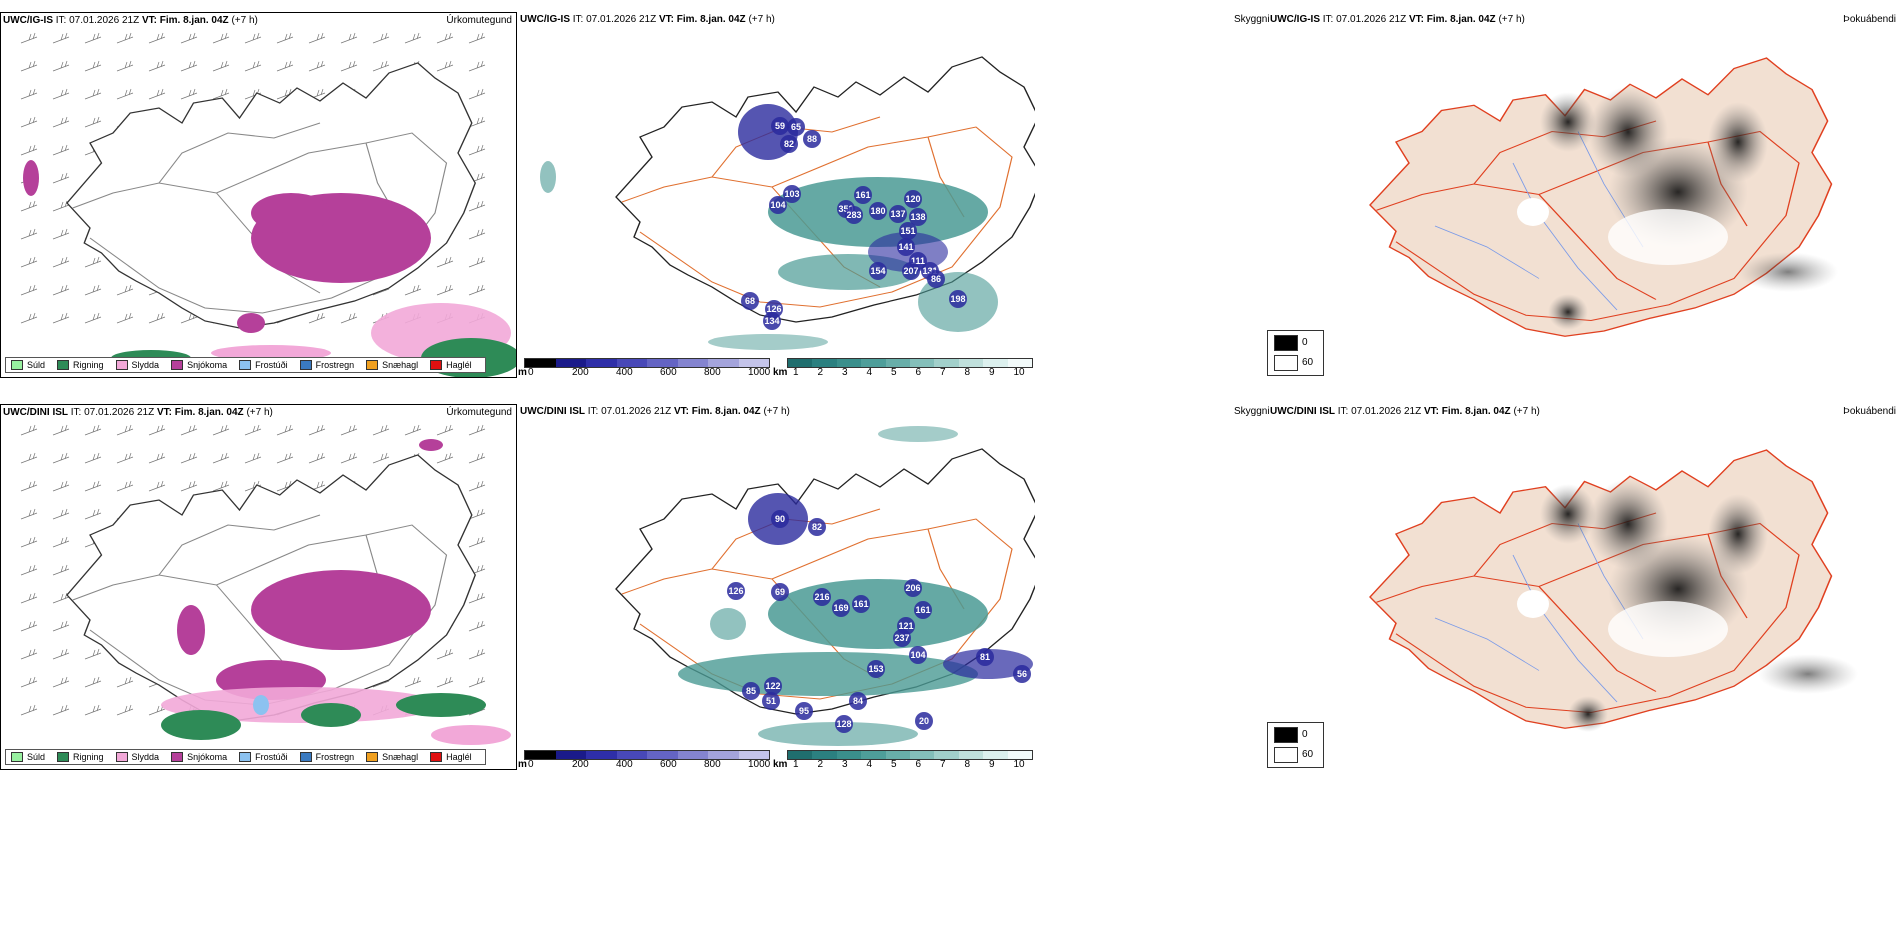 The height and width of the screenshot is (950, 1900). What do you see at coordinates (875, 669) in the screenshot?
I see `cloud-base-label: 153` at bounding box center [875, 669].